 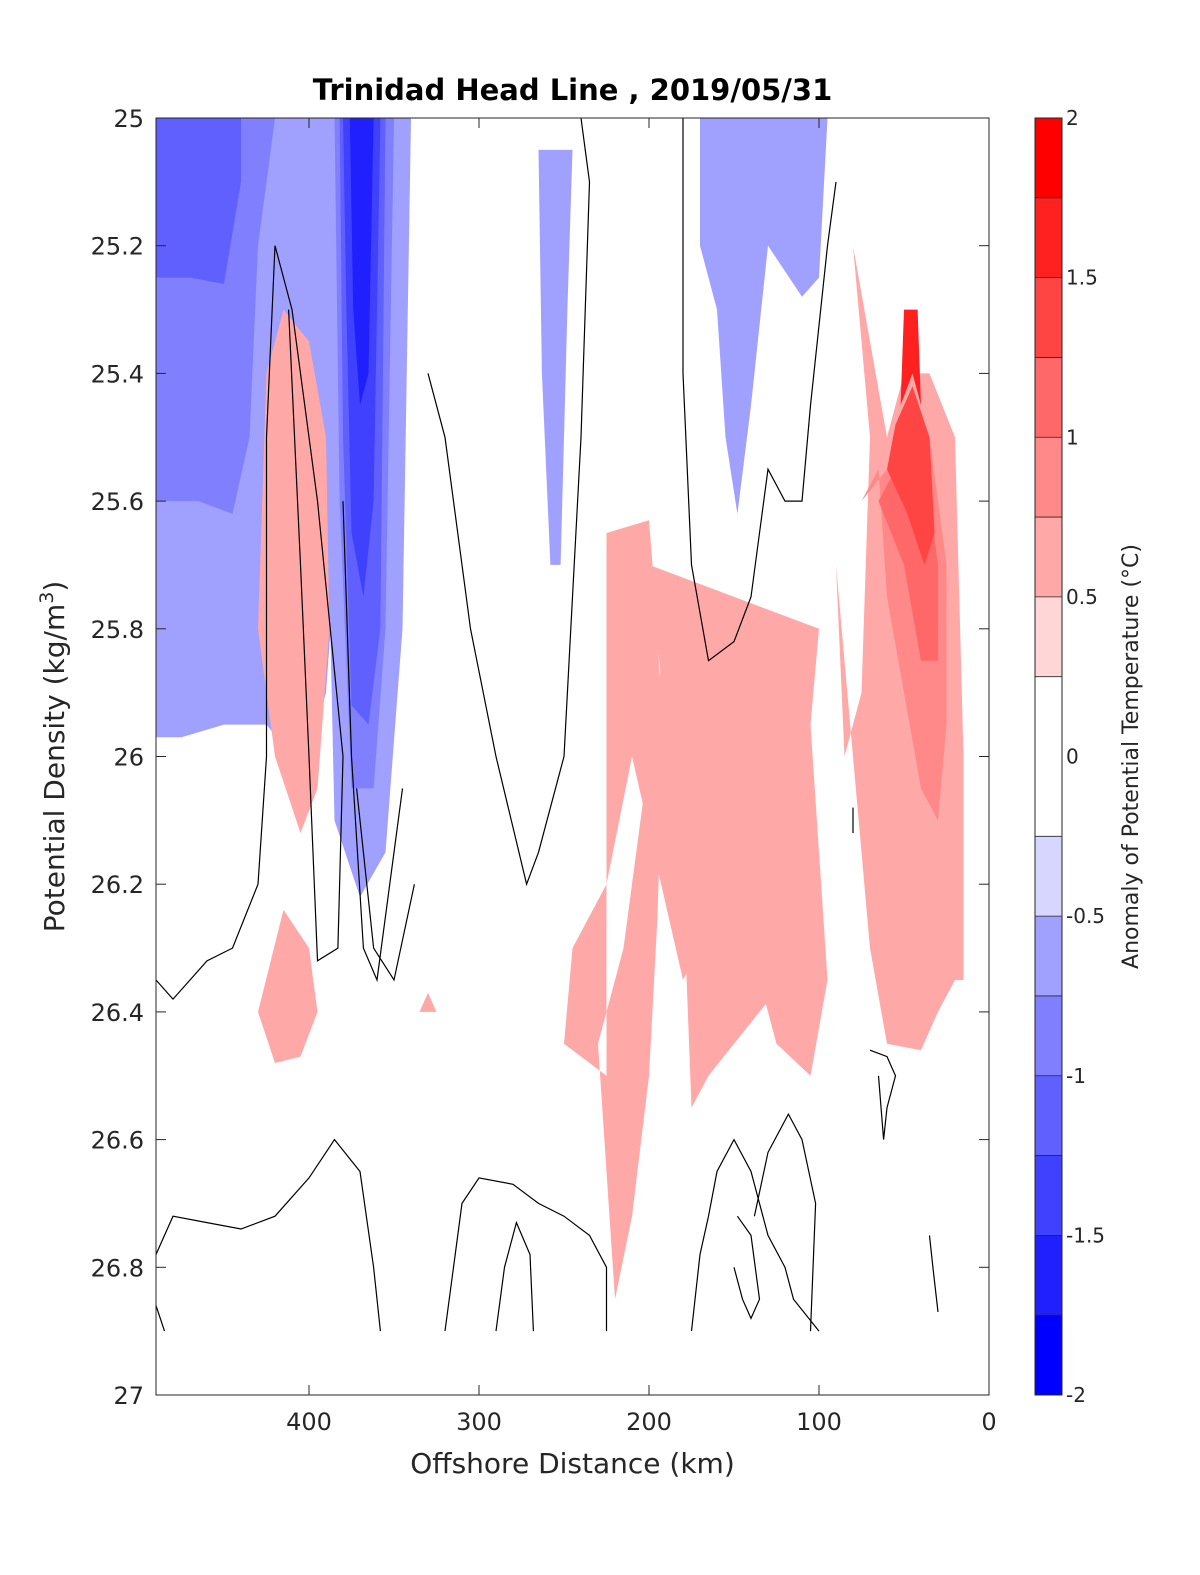 What do you see at coordinates (1131, 756) in the screenshot?
I see `colorbar-title: Anomaly of Potential Temperature (°C)` at bounding box center [1131, 756].